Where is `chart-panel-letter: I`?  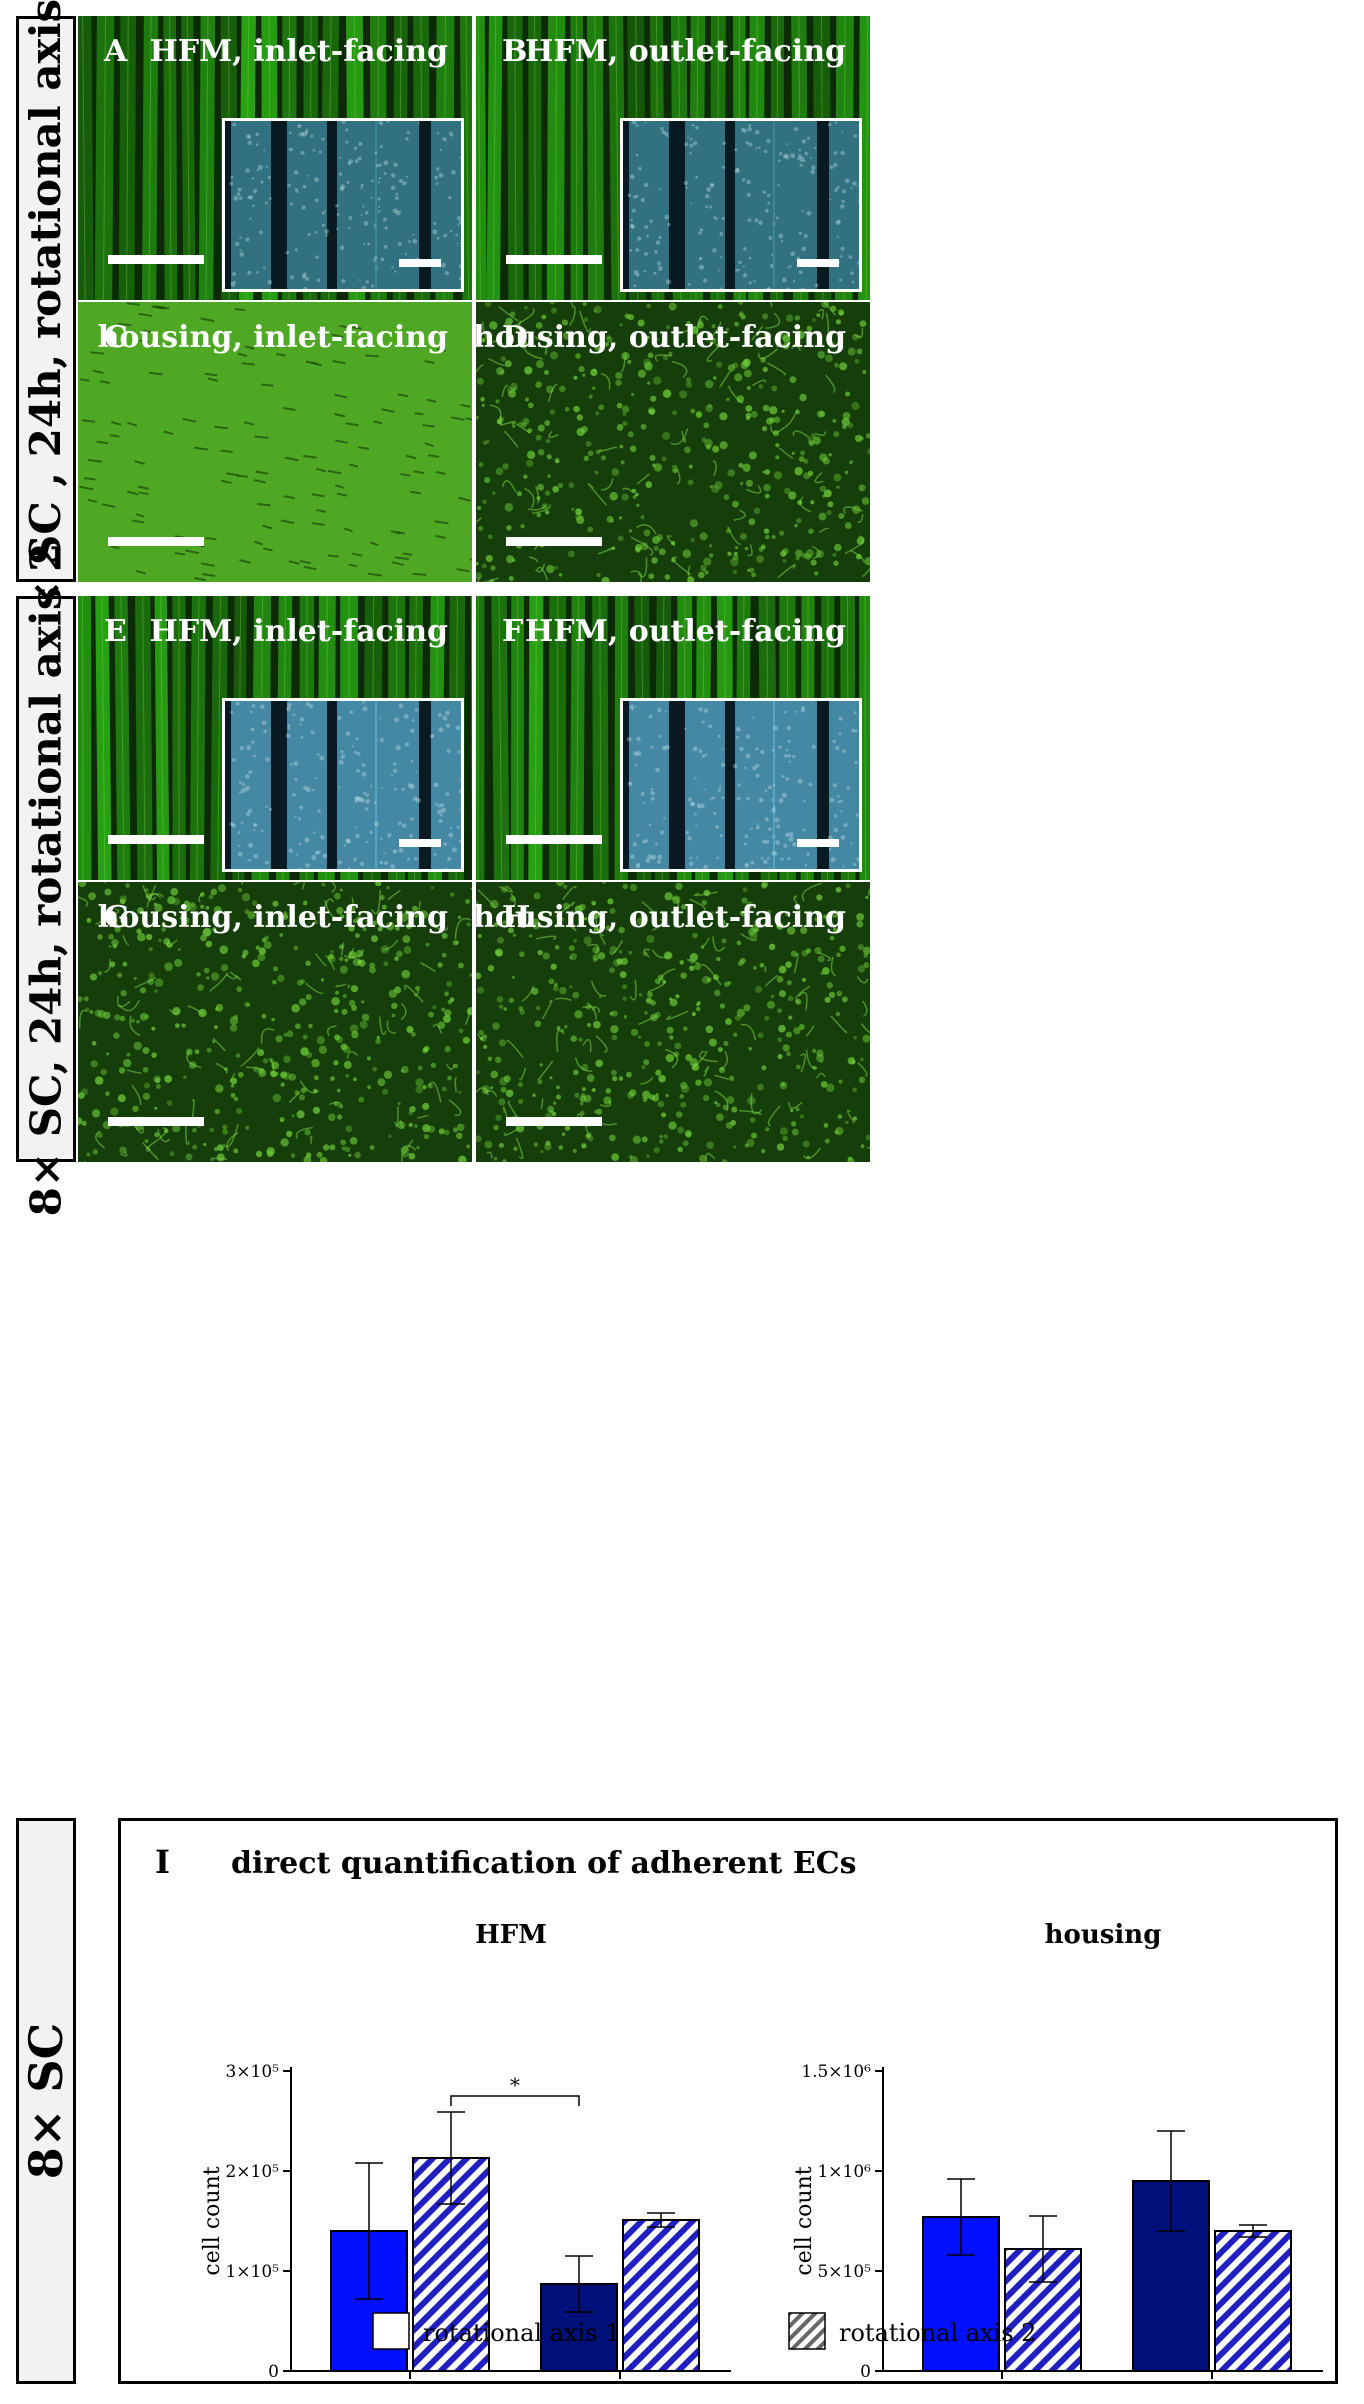
chart-panel-letter: I is located at coordinates (162, 1862).